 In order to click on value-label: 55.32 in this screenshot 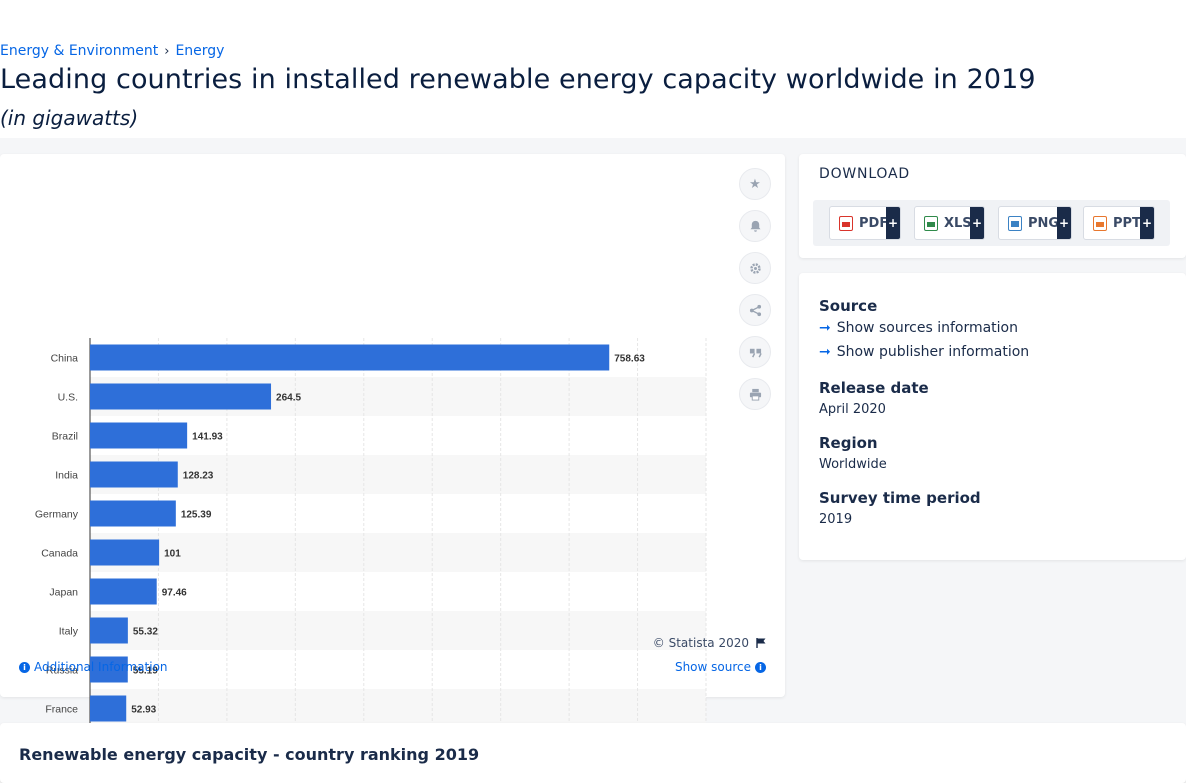, I will do `click(145, 632)`.